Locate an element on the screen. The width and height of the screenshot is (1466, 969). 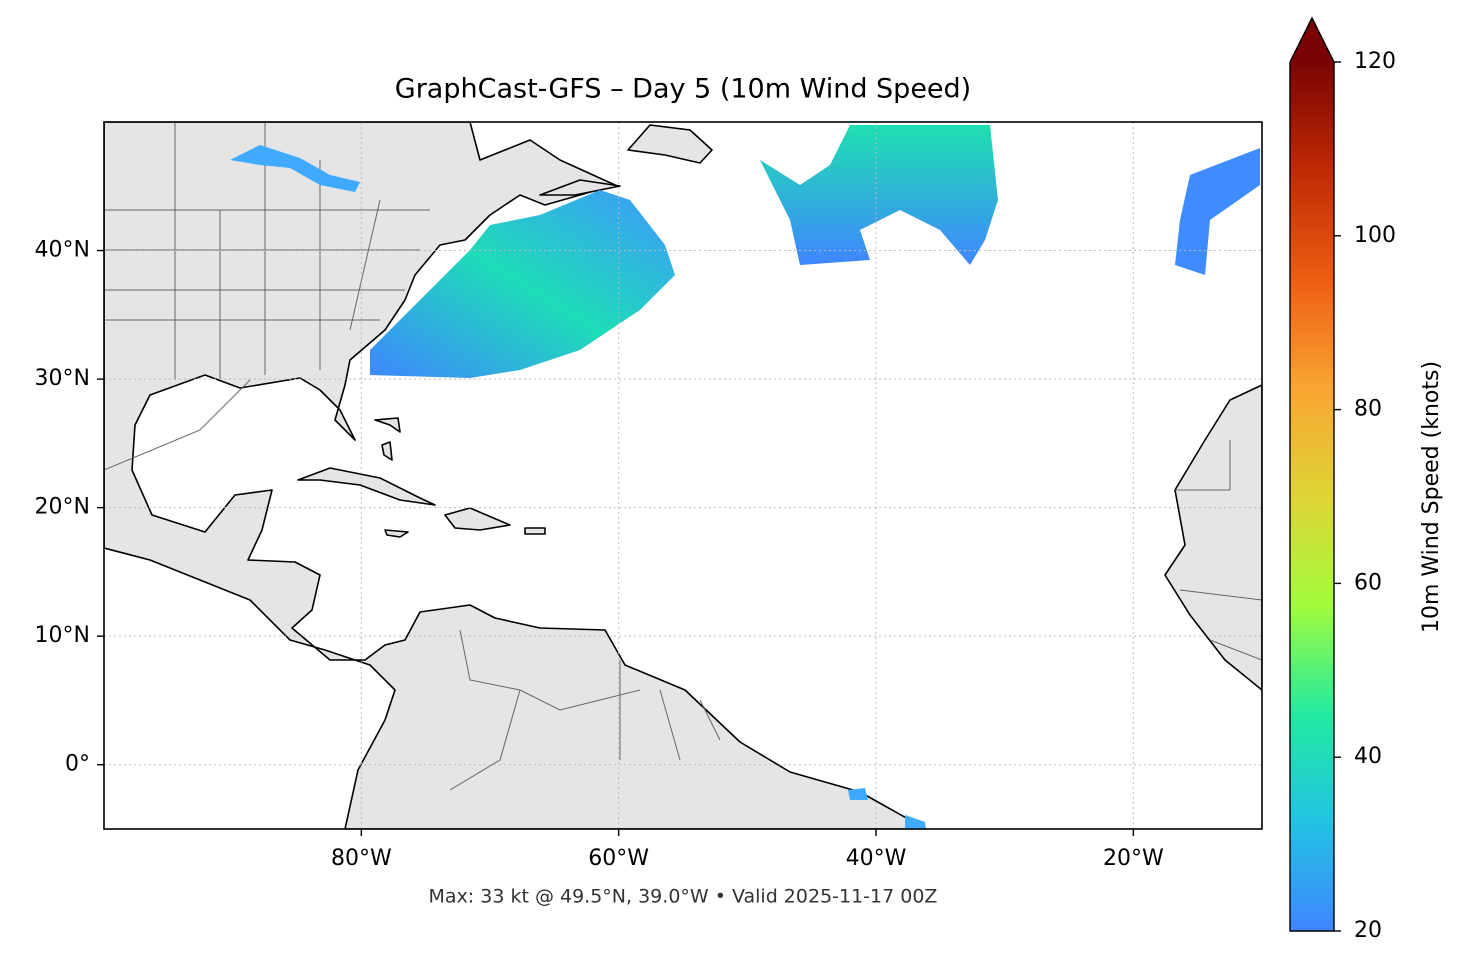
colorbar-outline is located at coordinates (1312, 474).